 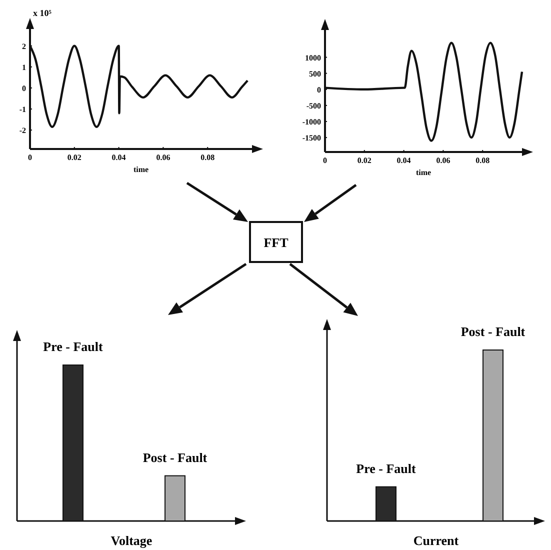 I want to click on text: FFT, so click(x=276, y=242).